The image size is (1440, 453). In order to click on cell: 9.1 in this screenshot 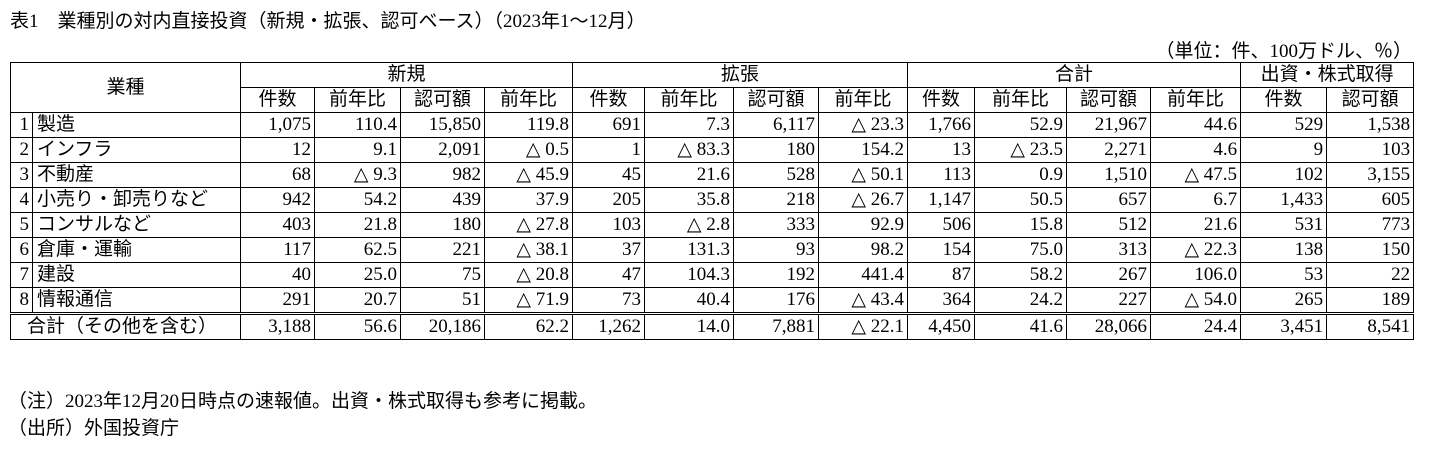, I will do `click(358, 150)`.